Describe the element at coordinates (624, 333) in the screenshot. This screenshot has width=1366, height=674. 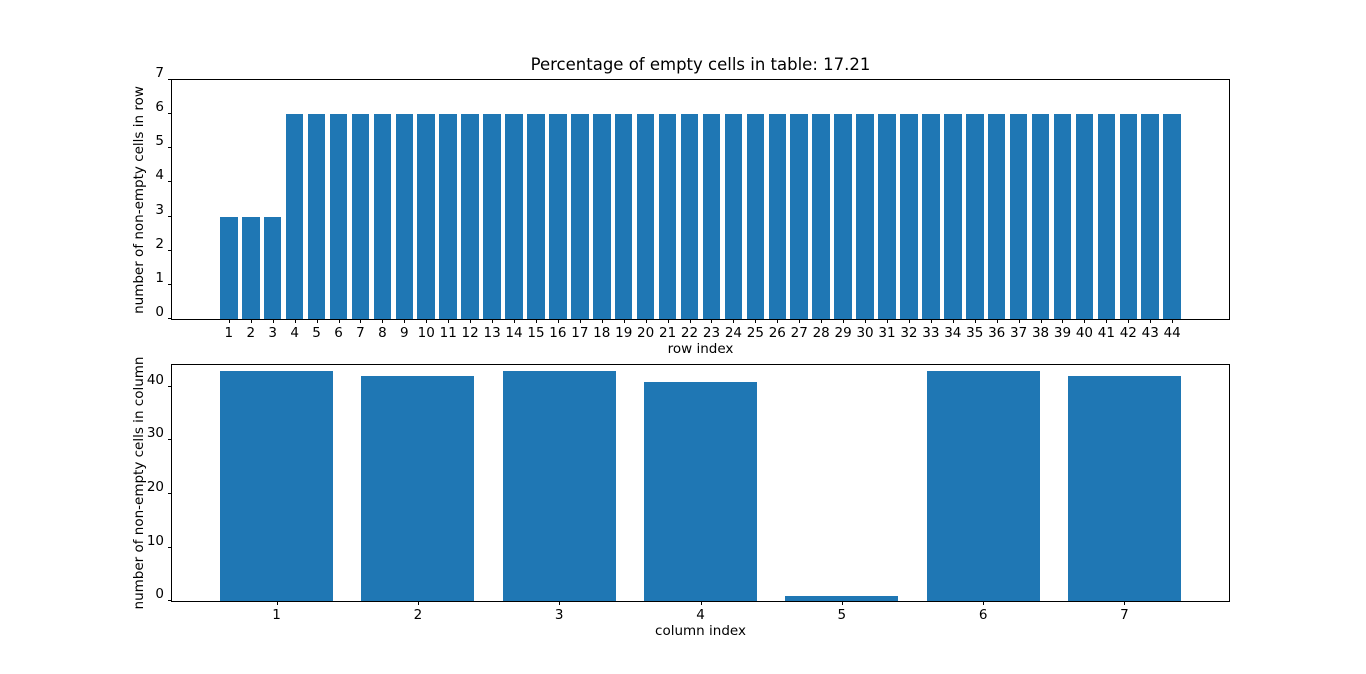
I see `x-tick-label: 19` at that location.